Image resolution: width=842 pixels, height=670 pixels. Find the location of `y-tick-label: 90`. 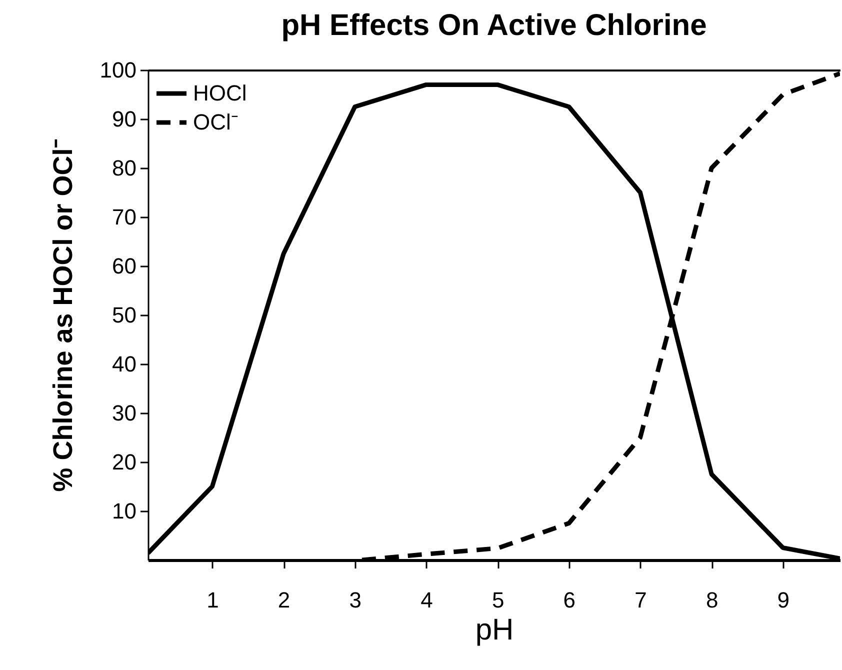

y-tick-label: 90 is located at coordinates (124, 119).